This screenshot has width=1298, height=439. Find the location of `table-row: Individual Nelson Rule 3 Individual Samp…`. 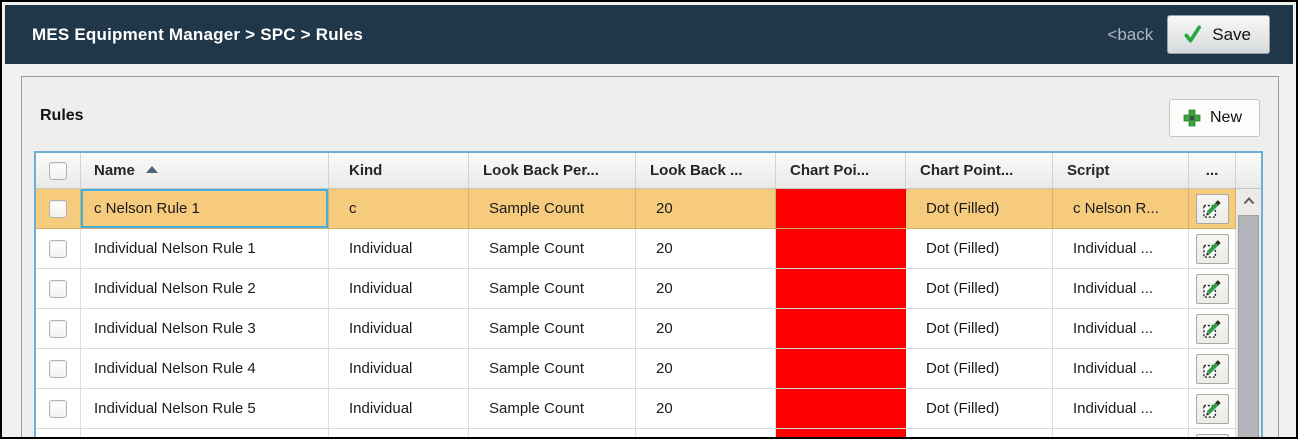

table-row: Individual Nelson Rule 3 Individual Samp… is located at coordinates (636, 329).